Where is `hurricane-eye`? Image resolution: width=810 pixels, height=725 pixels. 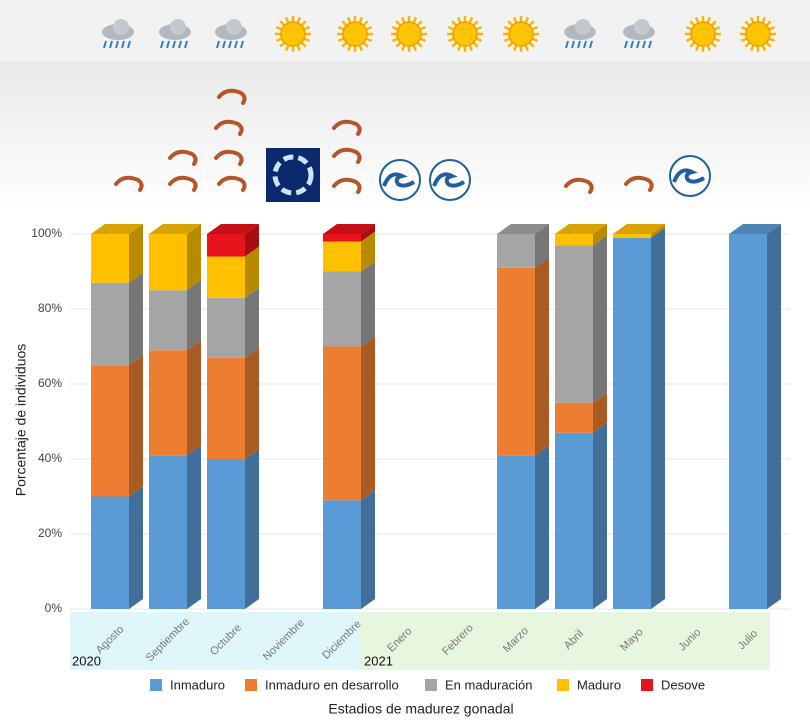 hurricane-eye is located at coordinates (293, 175).